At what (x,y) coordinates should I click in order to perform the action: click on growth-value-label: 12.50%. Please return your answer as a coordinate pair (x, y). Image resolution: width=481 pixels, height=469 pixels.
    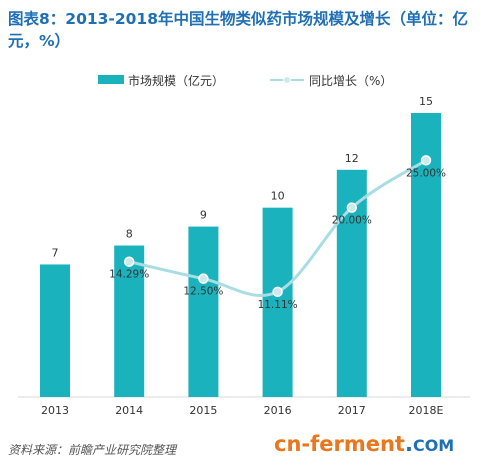
    Looking at the image, I should click on (203, 292).